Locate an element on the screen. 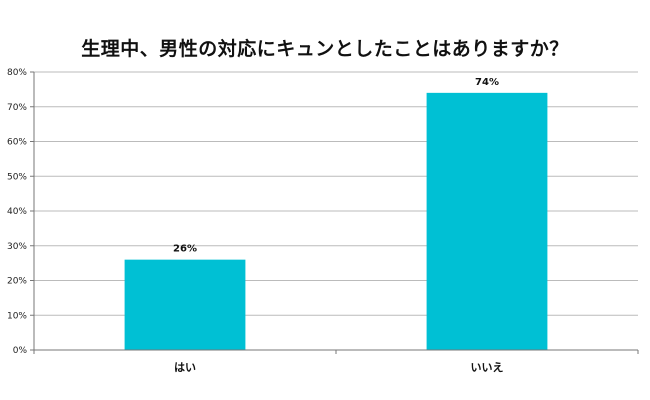  x-category-label: はい is located at coordinates (185, 367).